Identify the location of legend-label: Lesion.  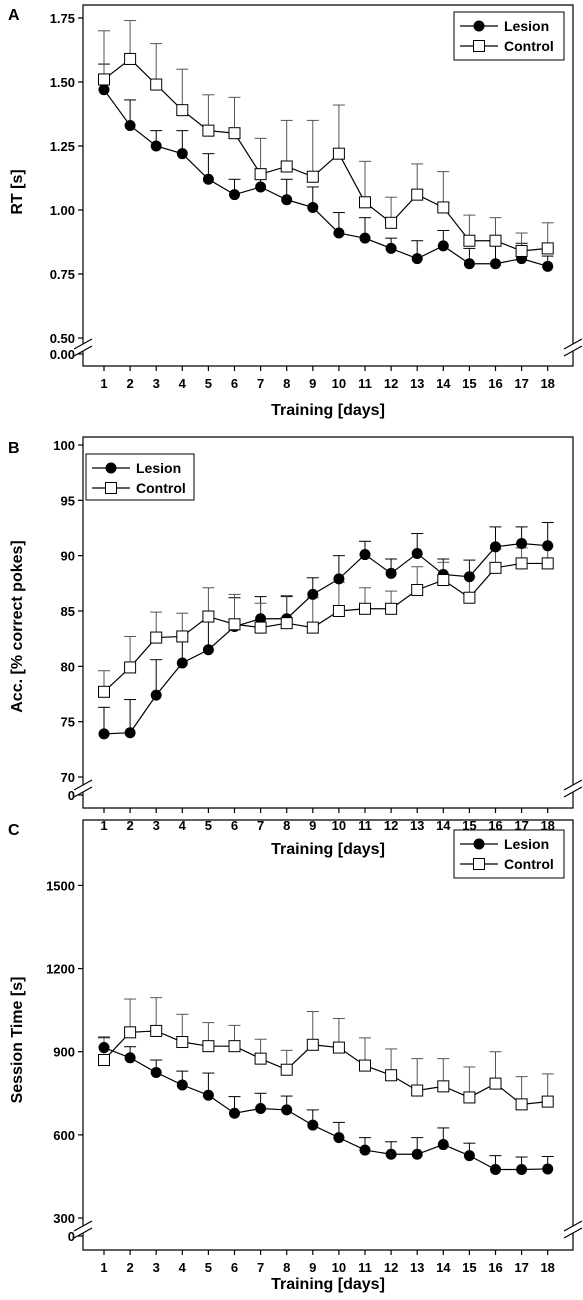
(526, 844).